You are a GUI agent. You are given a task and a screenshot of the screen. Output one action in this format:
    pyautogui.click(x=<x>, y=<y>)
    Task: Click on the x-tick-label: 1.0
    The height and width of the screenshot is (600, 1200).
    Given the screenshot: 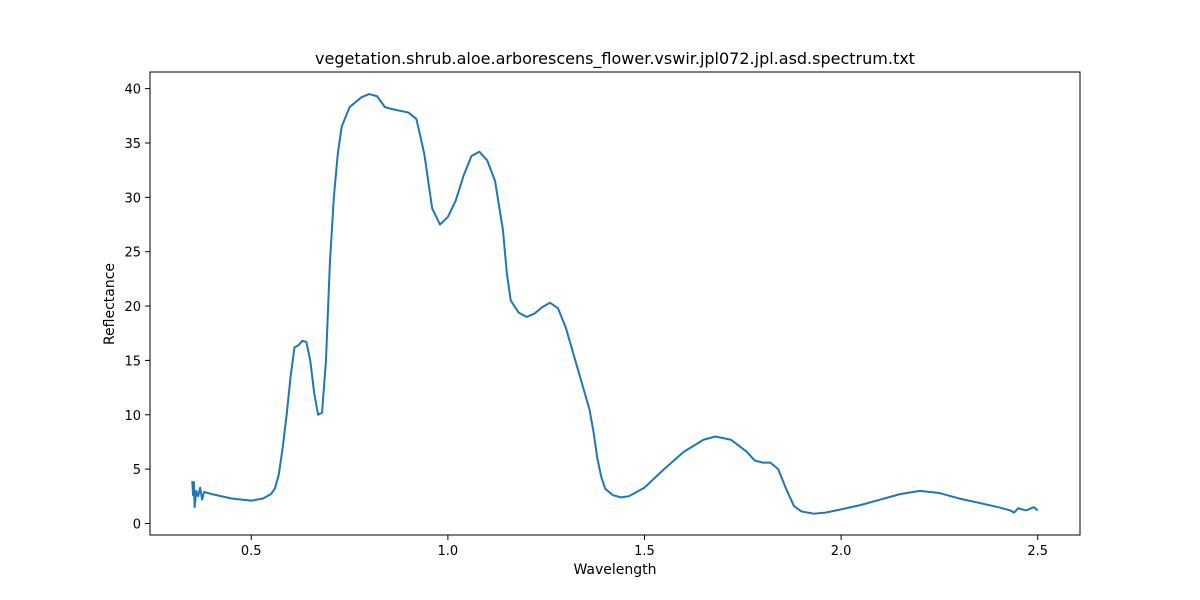 What is the action you would take?
    pyautogui.click(x=448, y=551)
    